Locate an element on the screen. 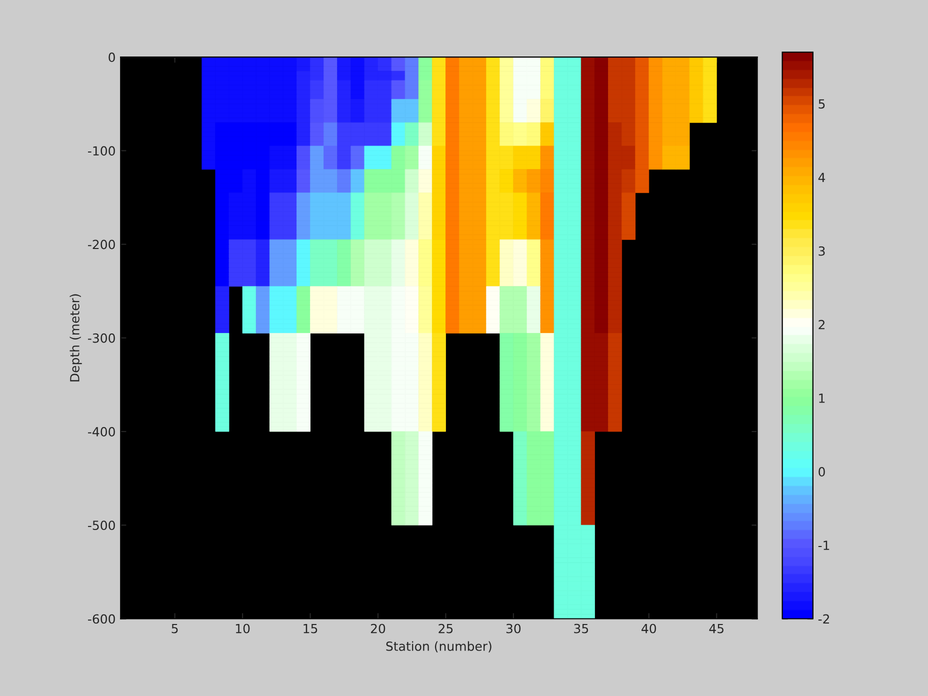  y-tick-label: -100 is located at coordinates (101, 151).